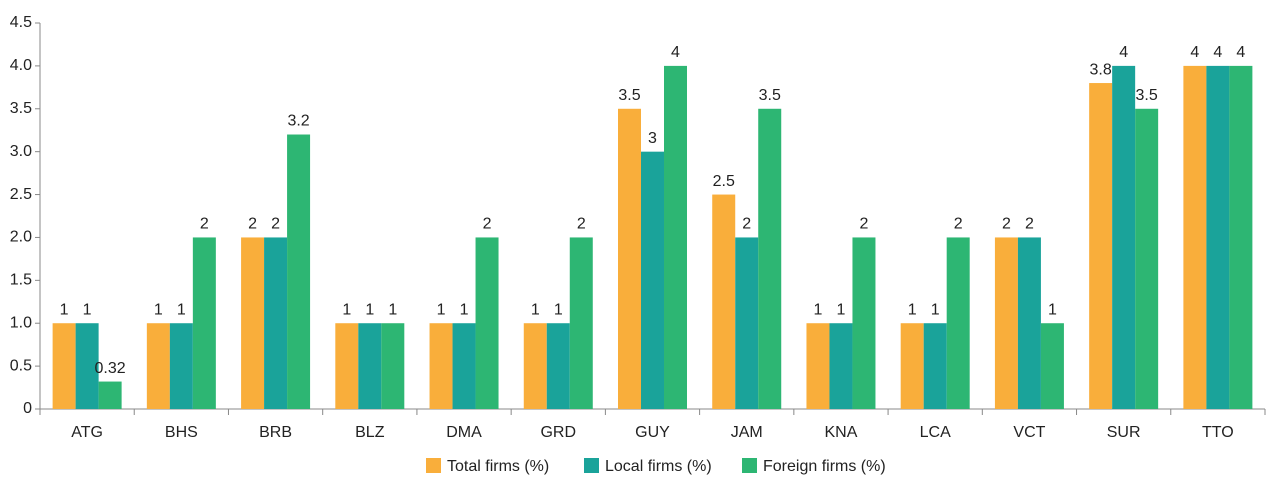 The image size is (1270, 478). Describe the element at coordinates (21, 22) in the screenshot. I see `y-tick-label: 4.5` at that location.